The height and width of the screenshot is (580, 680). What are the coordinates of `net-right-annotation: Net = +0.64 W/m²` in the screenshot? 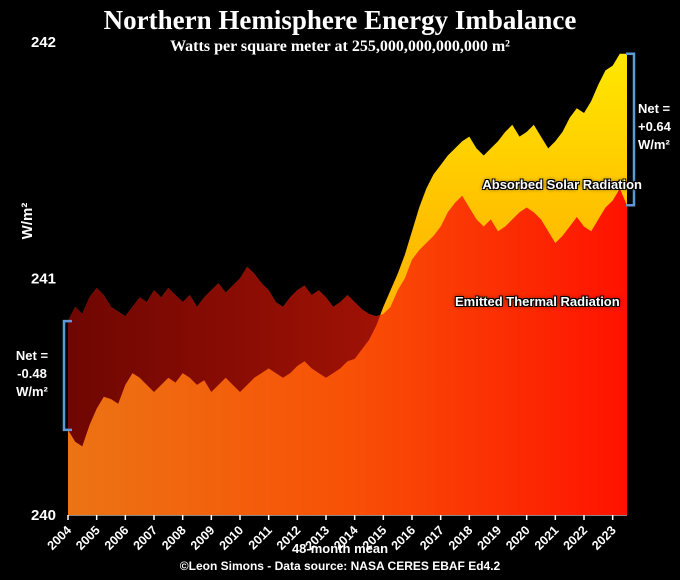 It's located at (659, 127).